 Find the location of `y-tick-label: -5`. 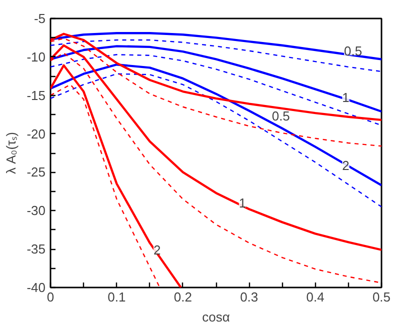

y-tick-label: -5 is located at coordinates (40, 18).